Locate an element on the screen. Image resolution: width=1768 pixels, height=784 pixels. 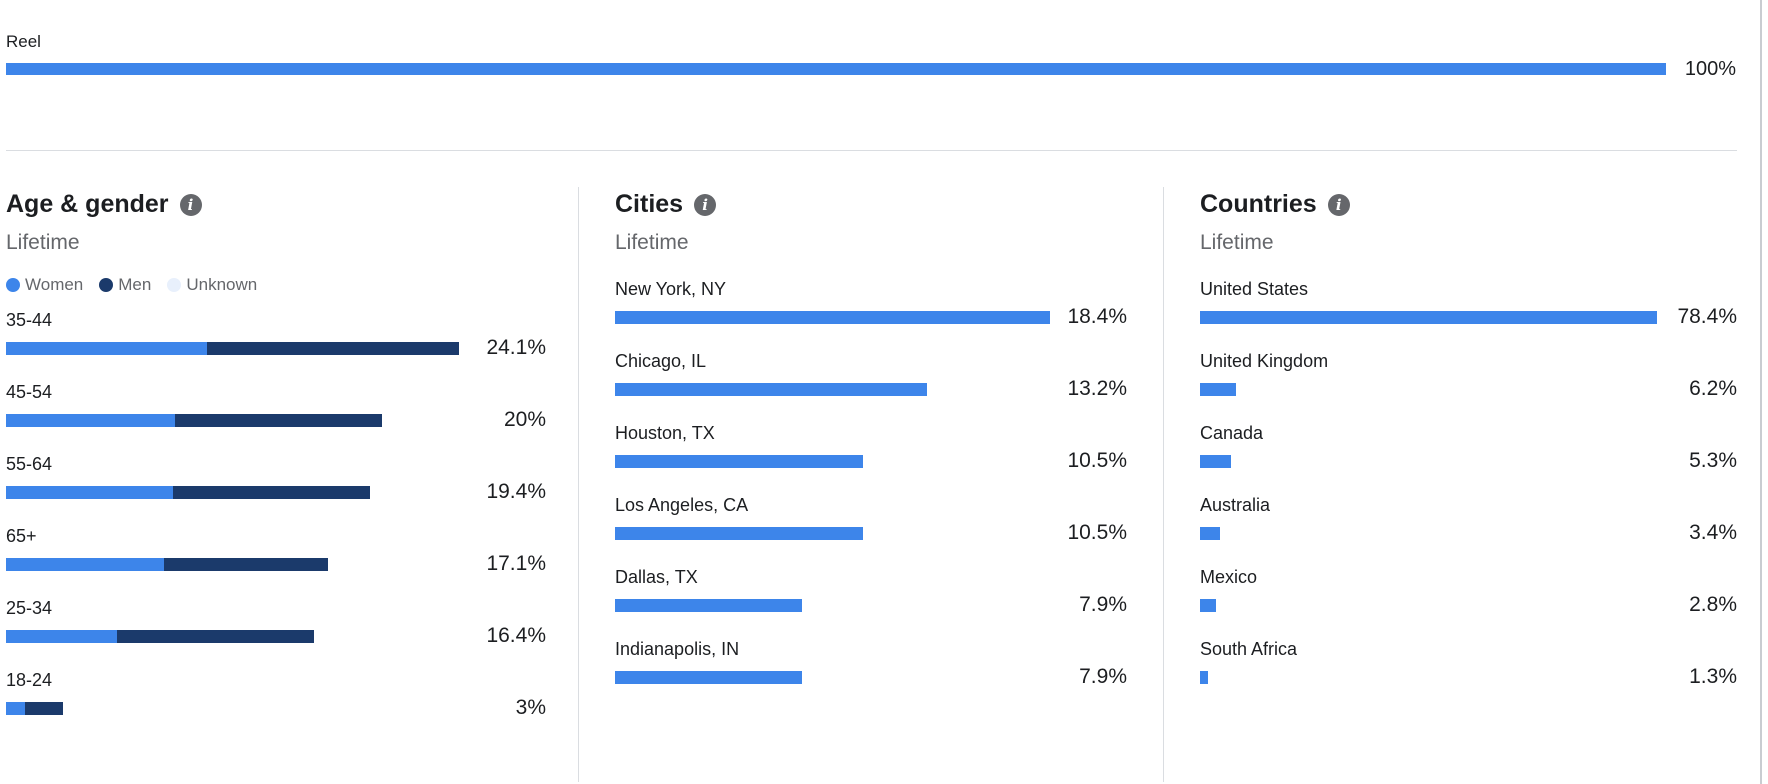
country-row-label: Mexico is located at coordinates (1229, 577).